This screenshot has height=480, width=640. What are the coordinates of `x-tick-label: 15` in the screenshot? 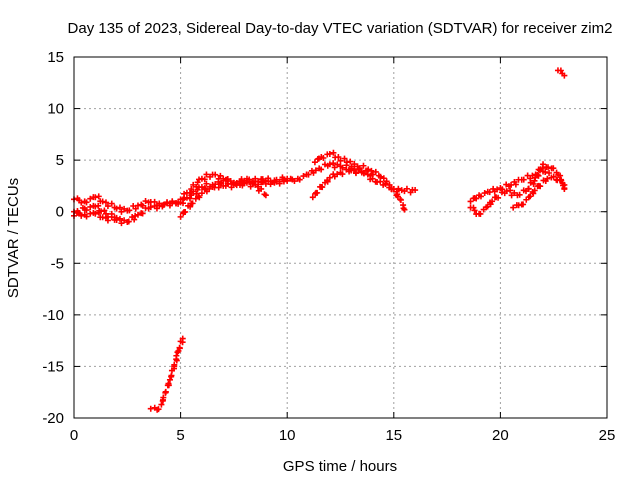 It's located at (393, 435).